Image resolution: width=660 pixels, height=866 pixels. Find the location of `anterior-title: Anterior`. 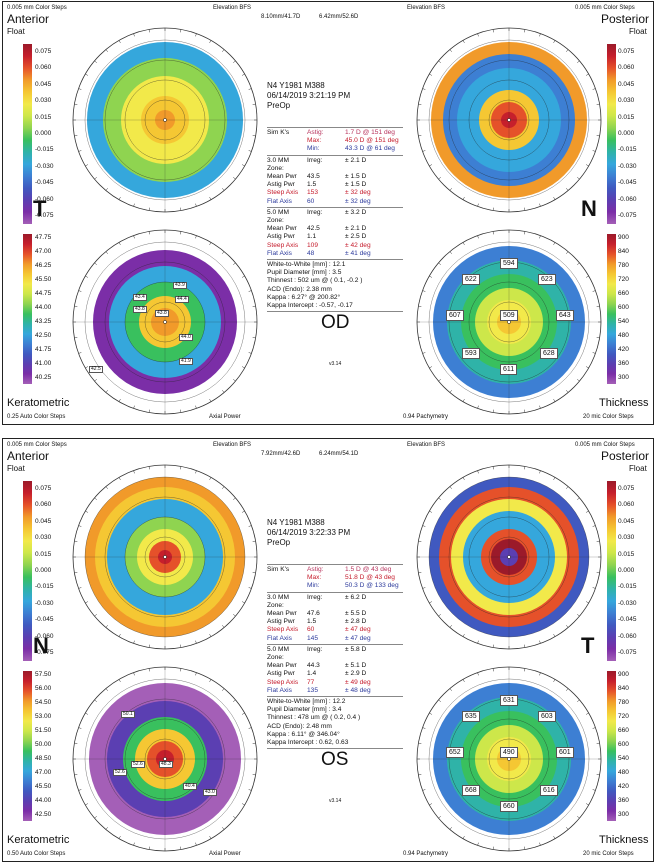

anterior-title: Anterior is located at coordinates (28, 19).